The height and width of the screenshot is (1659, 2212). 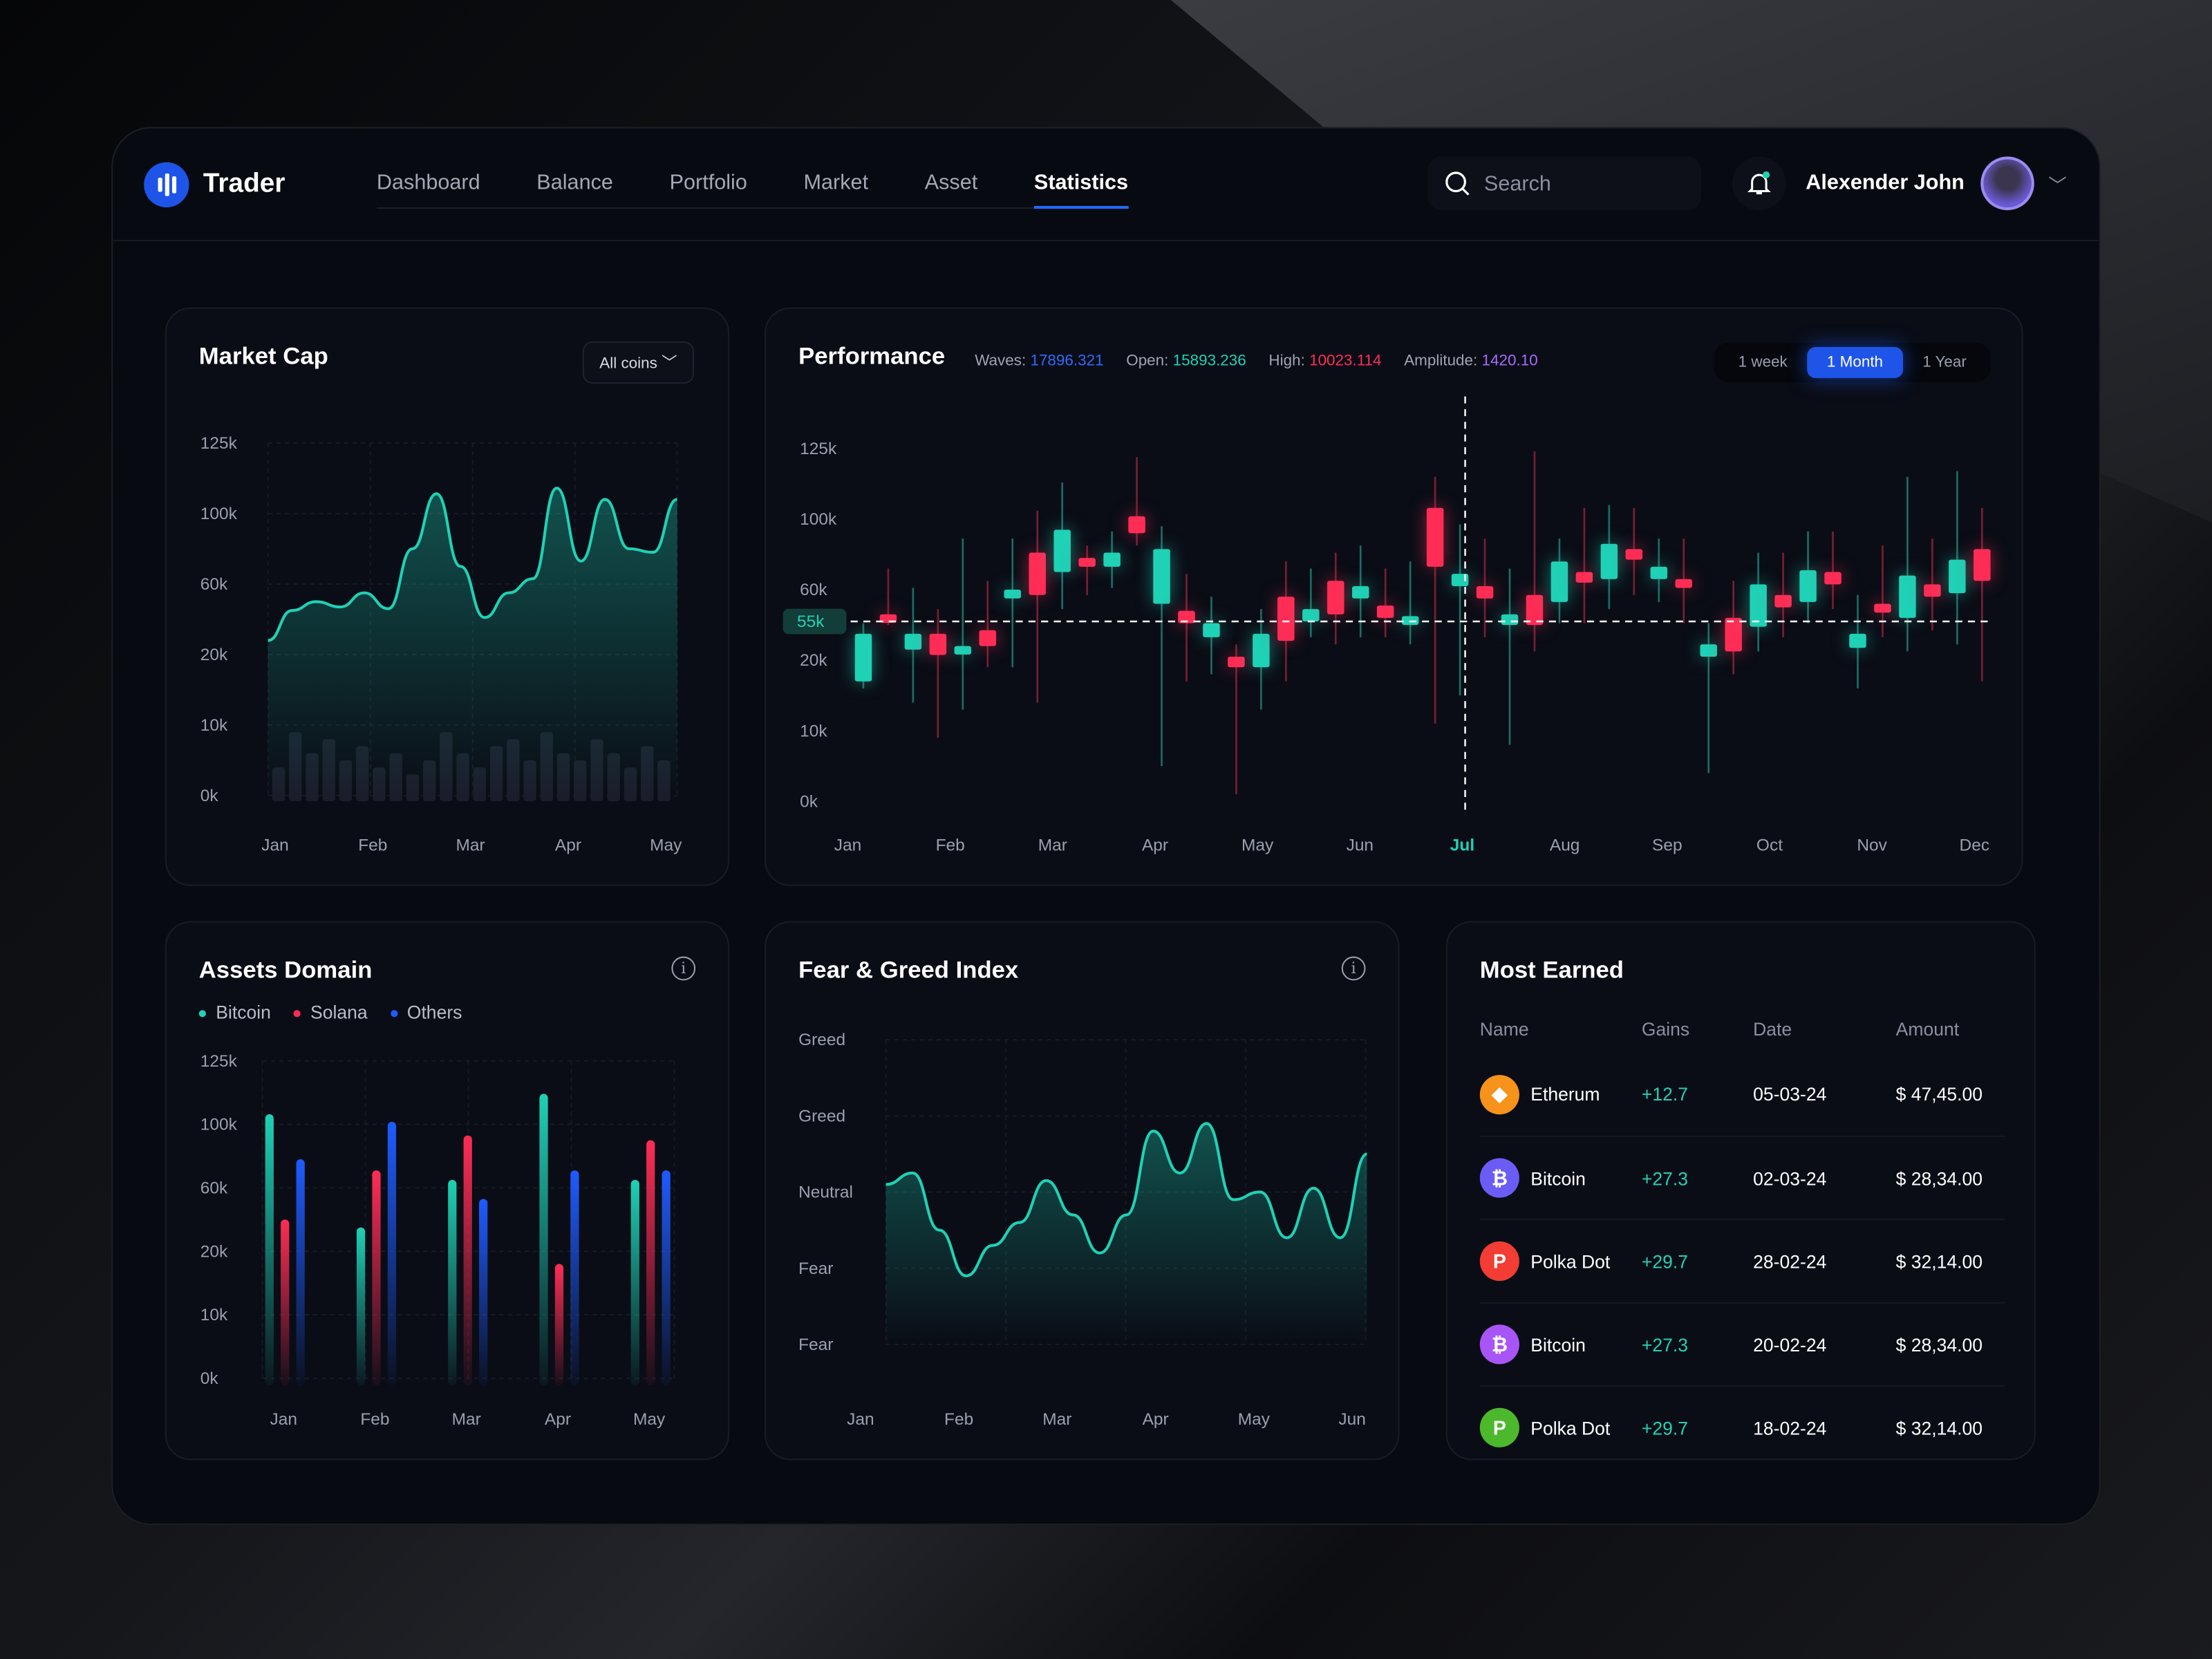 I want to click on x-tick-label: May, so click(x=1257, y=845).